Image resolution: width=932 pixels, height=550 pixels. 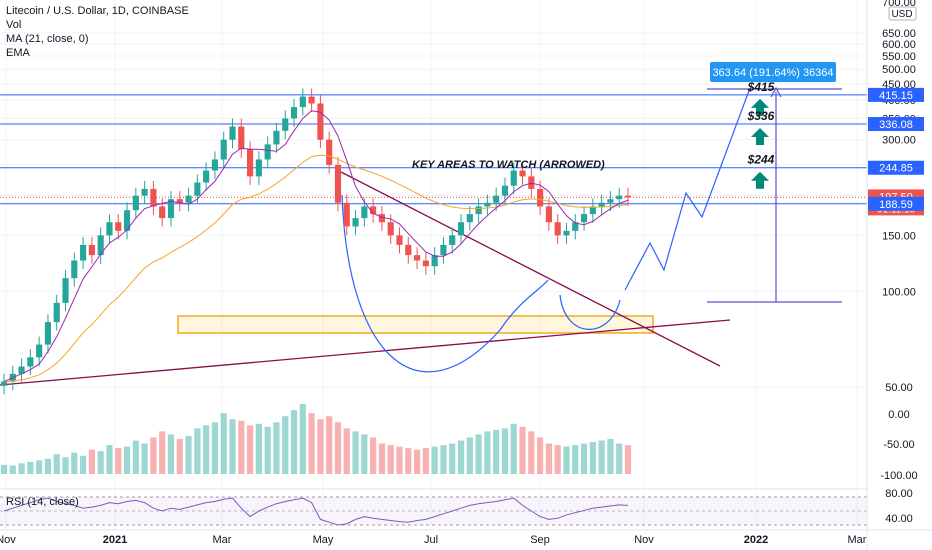 I want to click on time-axis: Nov 2021 Mar May Jul Sep Nov 2022 Mar, so click(x=433, y=540).